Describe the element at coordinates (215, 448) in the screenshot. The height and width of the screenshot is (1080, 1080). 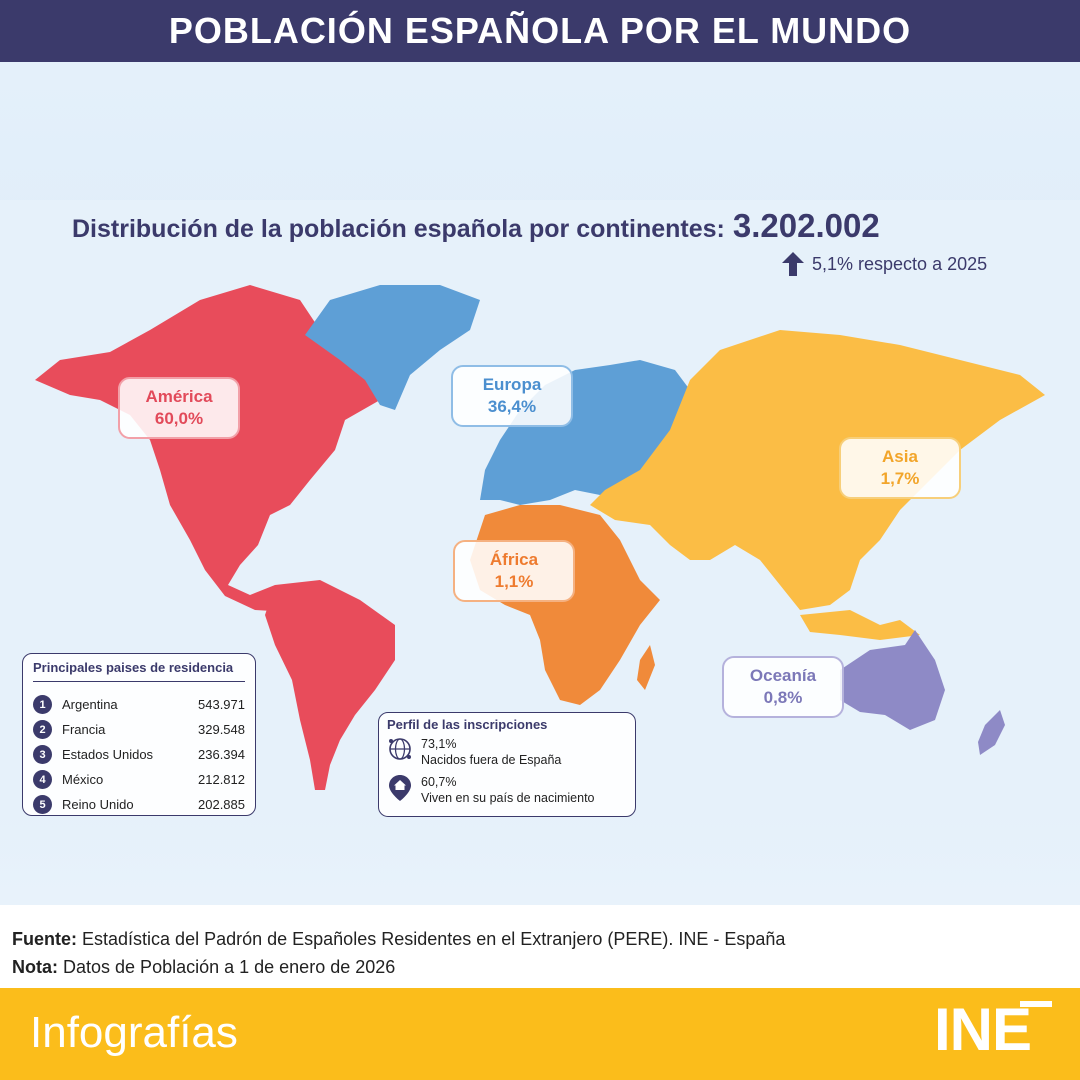
I see `continent-america-north` at that location.